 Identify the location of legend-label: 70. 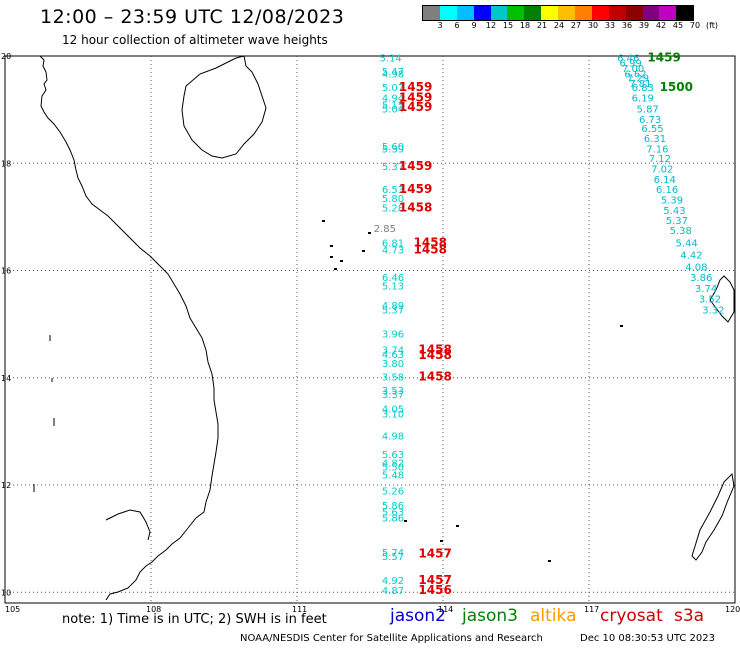
(695, 25).